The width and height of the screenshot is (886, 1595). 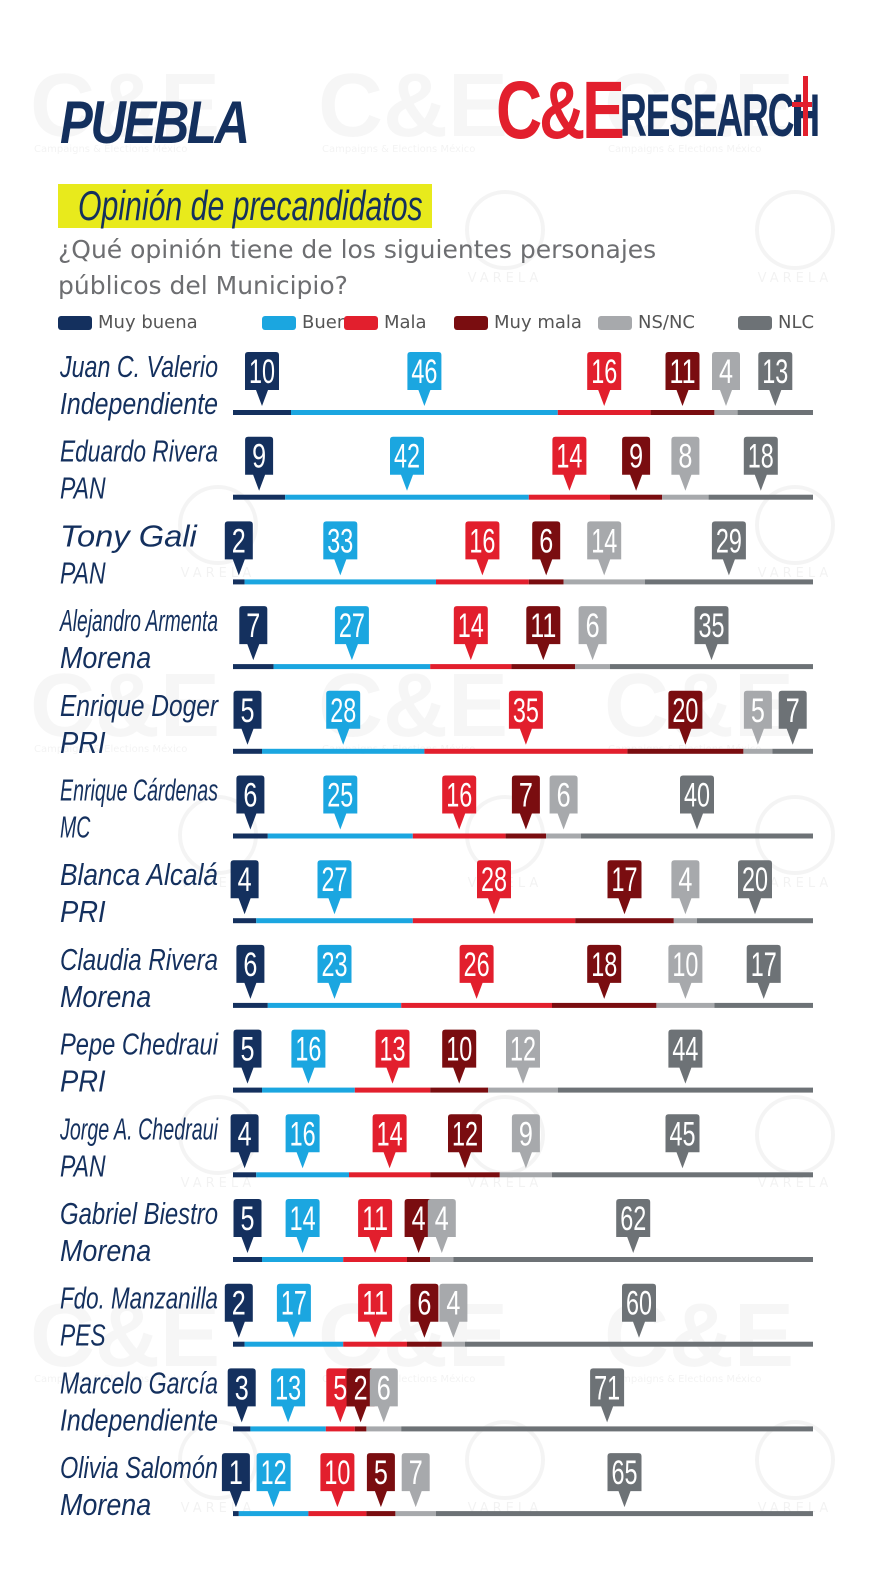 What do you see at coordinates (155, 122) in the screenshot?
I see `state-title: PUEBLA` at bounding box center [155, 122].